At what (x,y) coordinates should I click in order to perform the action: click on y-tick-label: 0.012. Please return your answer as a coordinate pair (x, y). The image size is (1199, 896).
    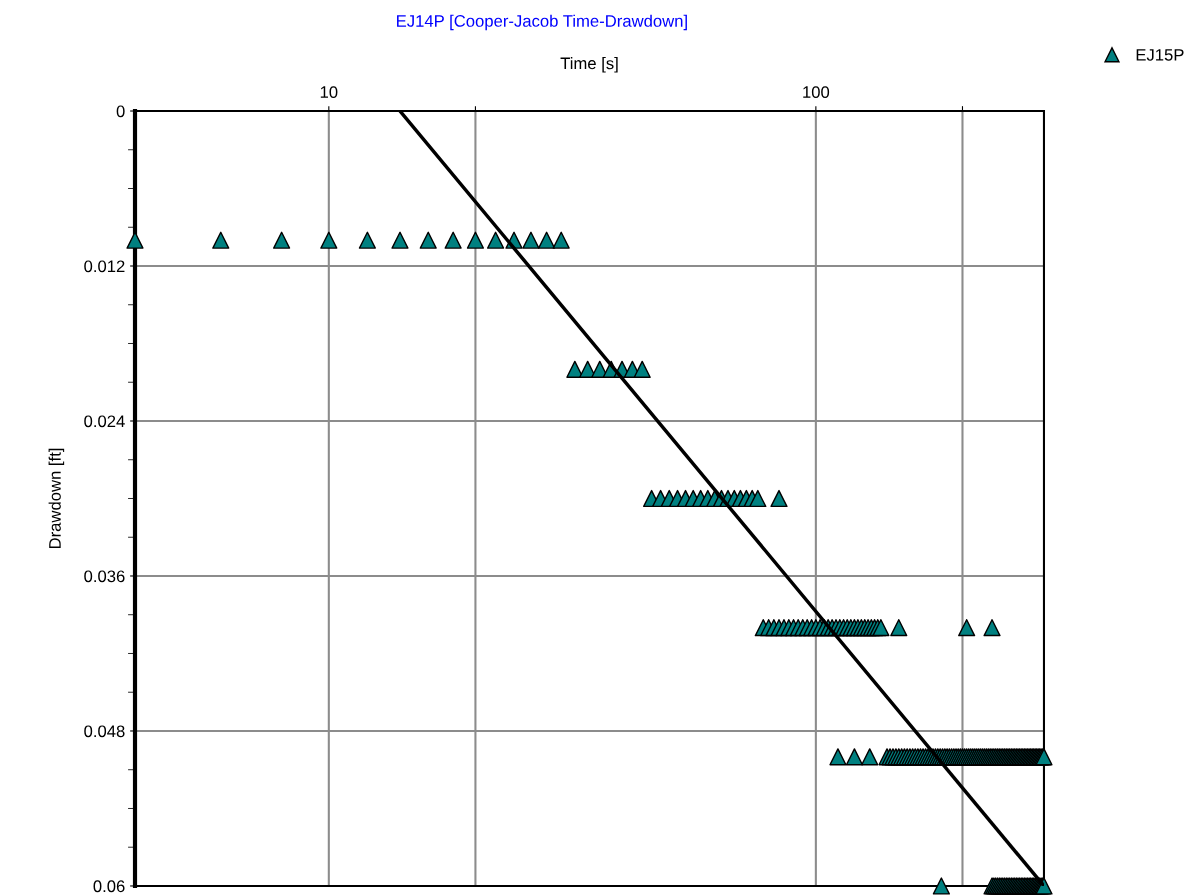
    Looking at the image, I should click on (104, 266).